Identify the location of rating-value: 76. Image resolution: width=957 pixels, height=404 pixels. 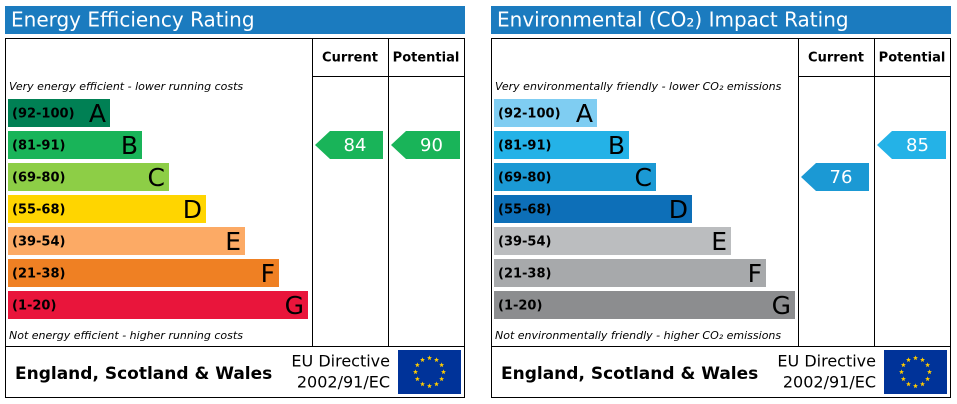
(841, 177).